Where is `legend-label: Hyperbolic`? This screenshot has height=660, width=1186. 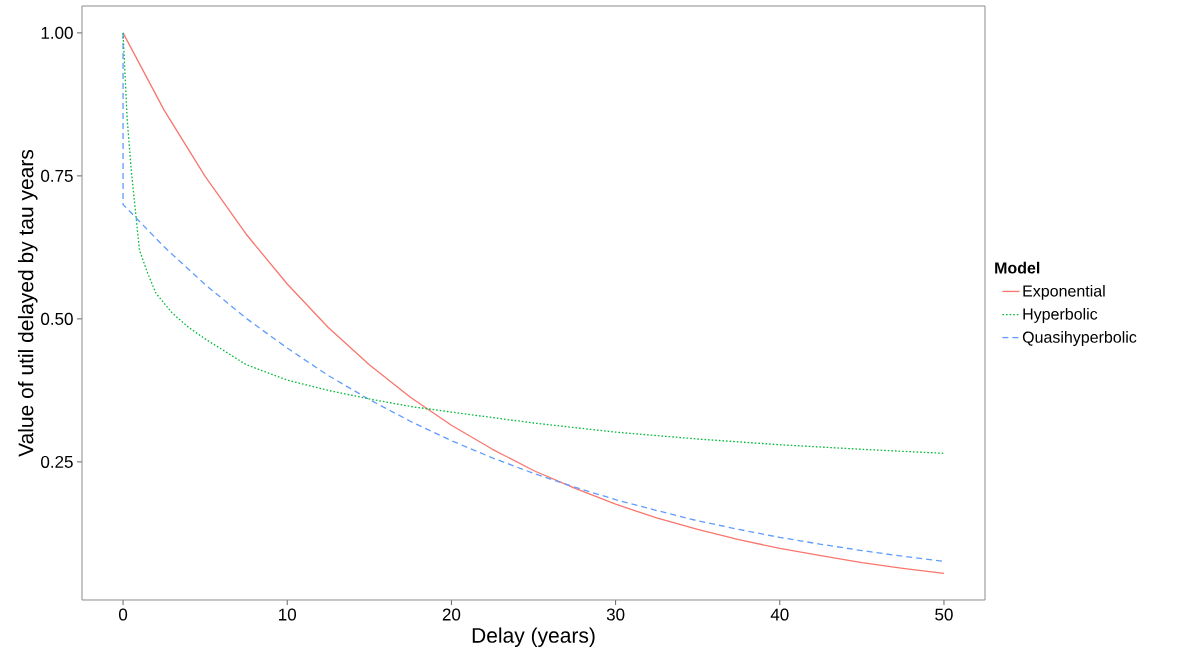
legend-label: Hyperbolic is located at coordinates (1060, 315).